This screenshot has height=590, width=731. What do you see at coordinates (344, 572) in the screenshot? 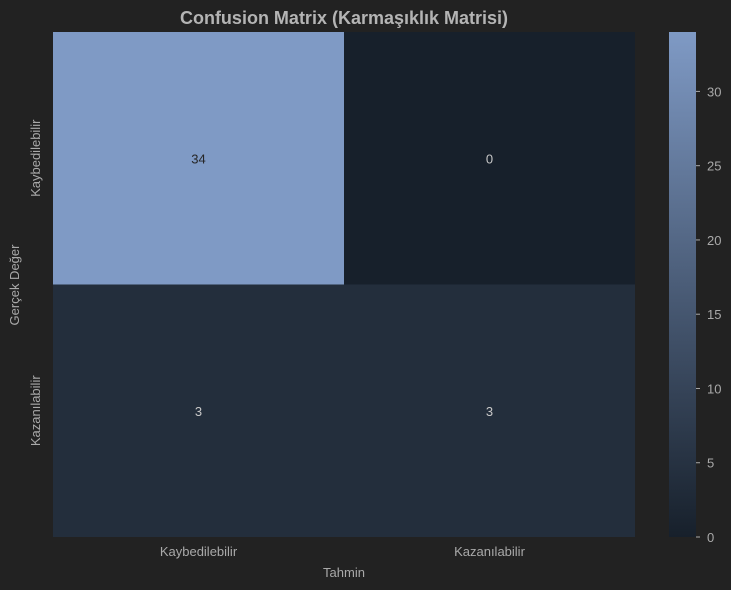
I see `x-axis-label: Tahmin` at bounding box center [344, 572].